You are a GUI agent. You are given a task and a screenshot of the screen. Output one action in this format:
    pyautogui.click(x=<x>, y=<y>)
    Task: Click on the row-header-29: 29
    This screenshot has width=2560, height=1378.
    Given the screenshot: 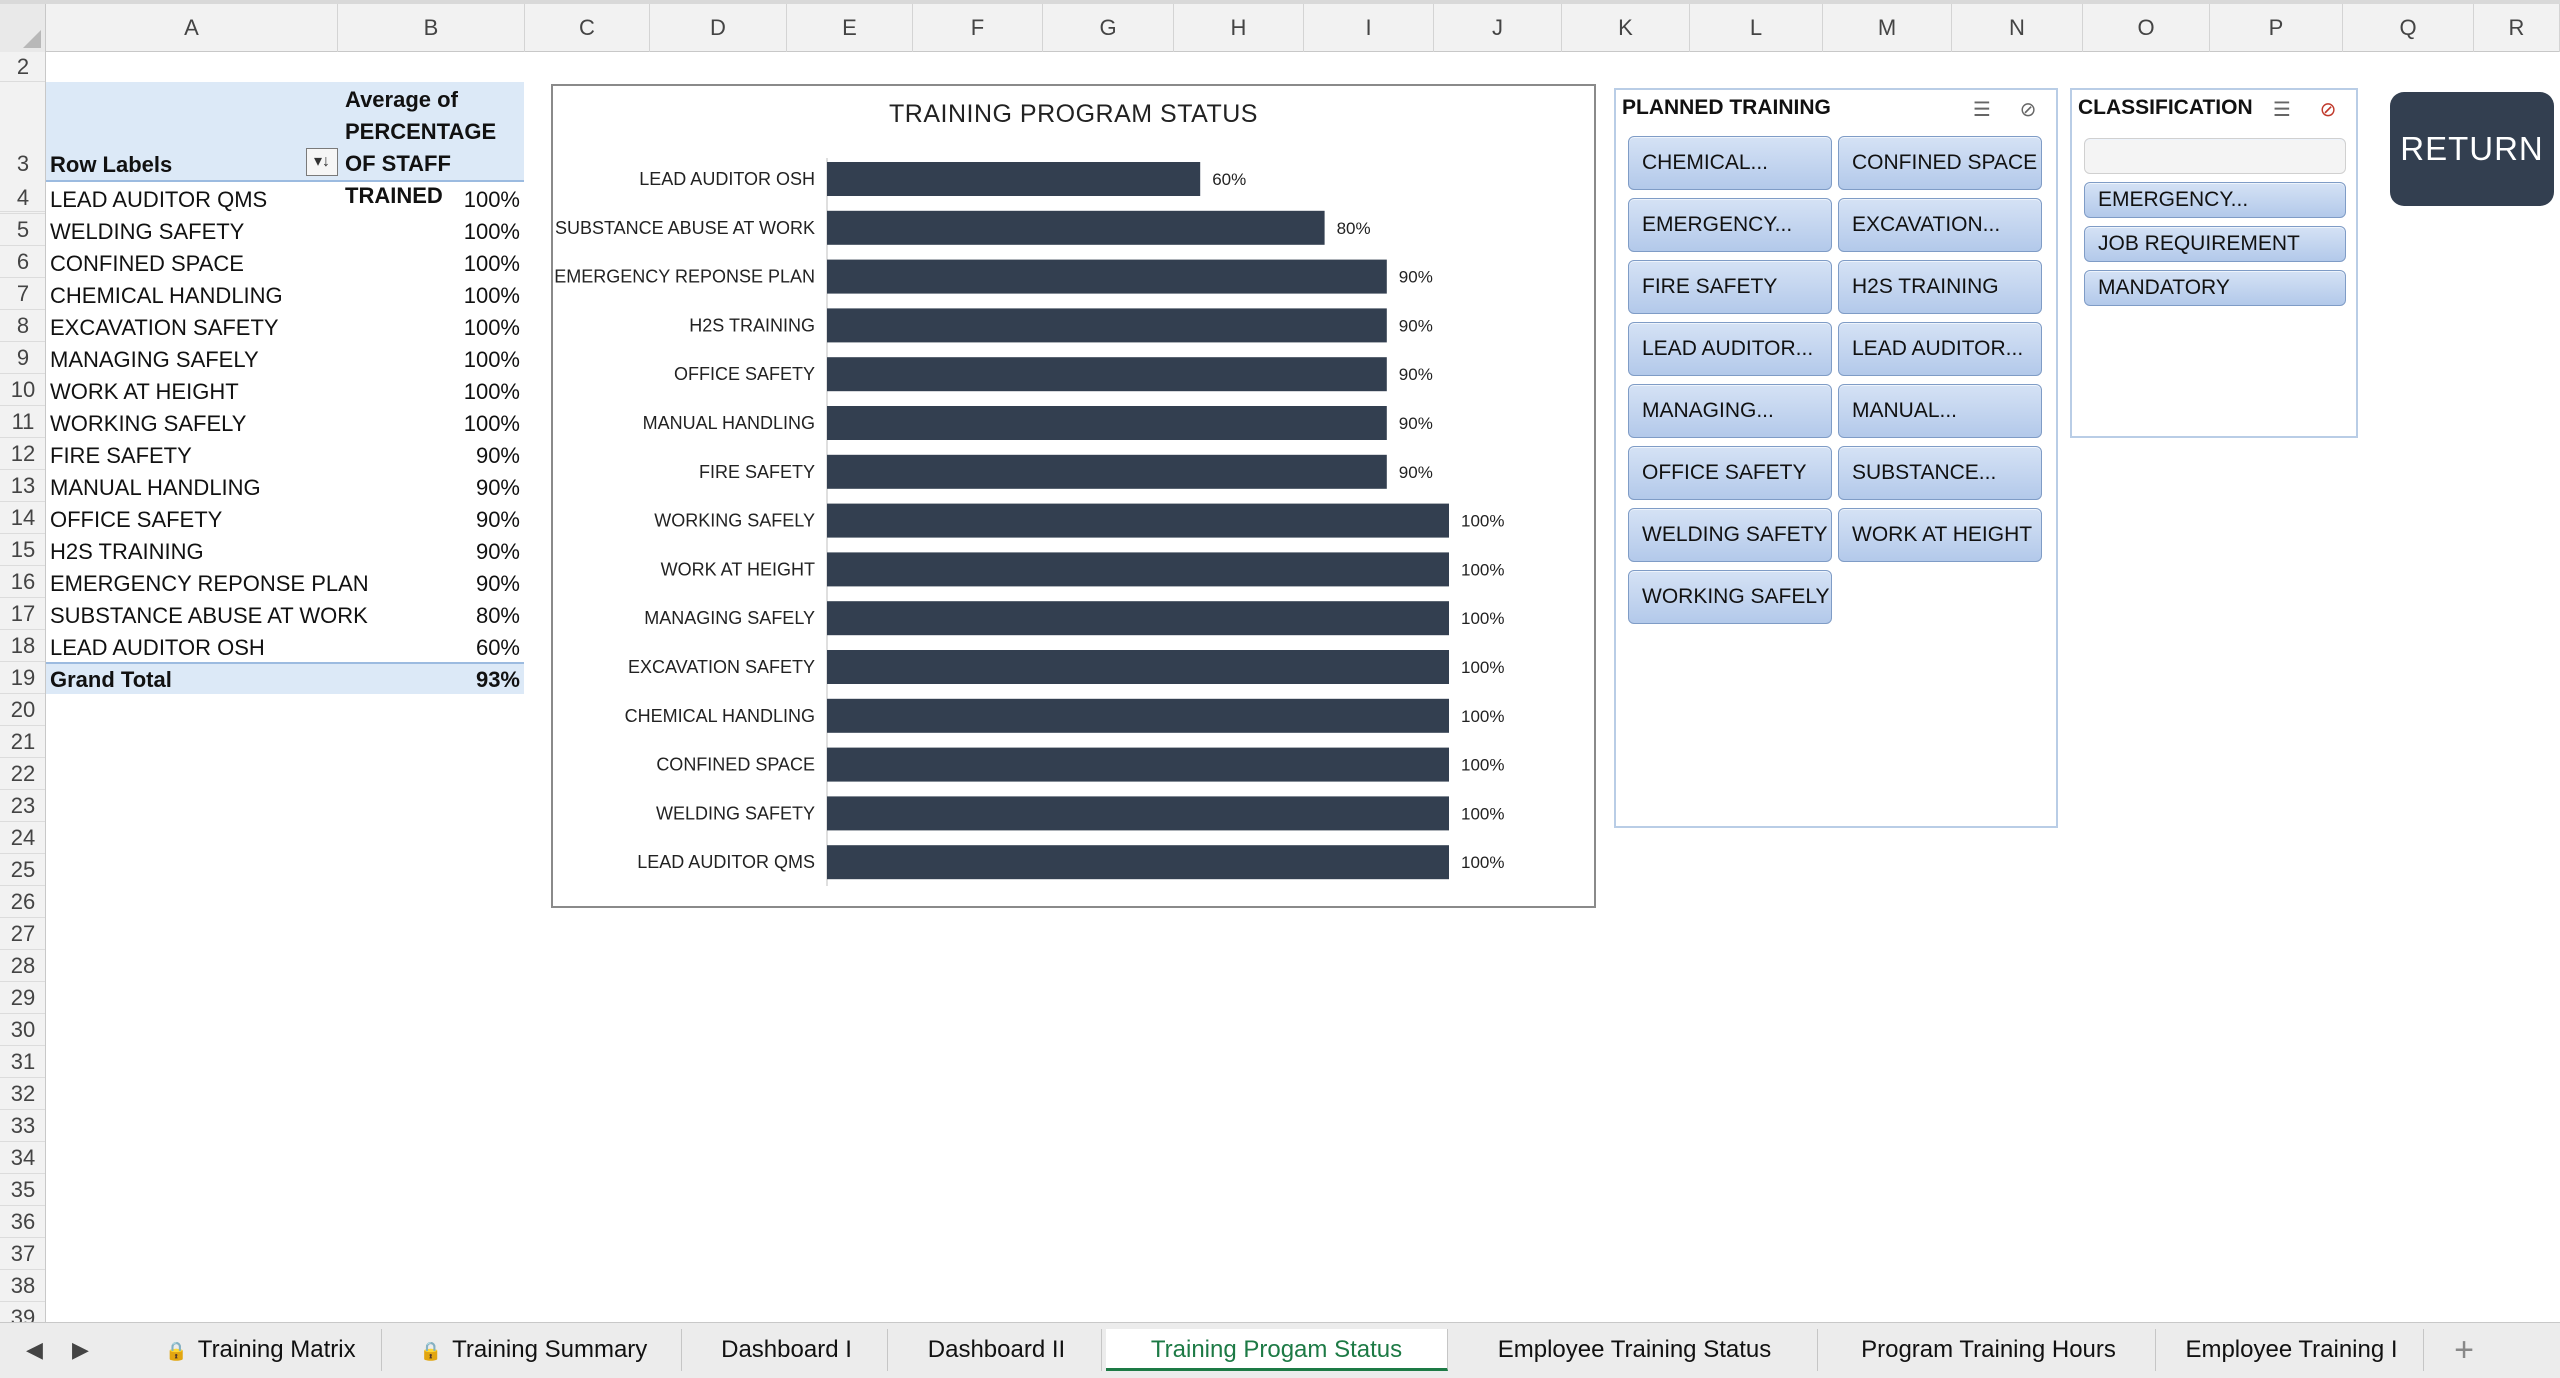 What is the action you would take?
    pyautogui.click(x=22, y=998)
    